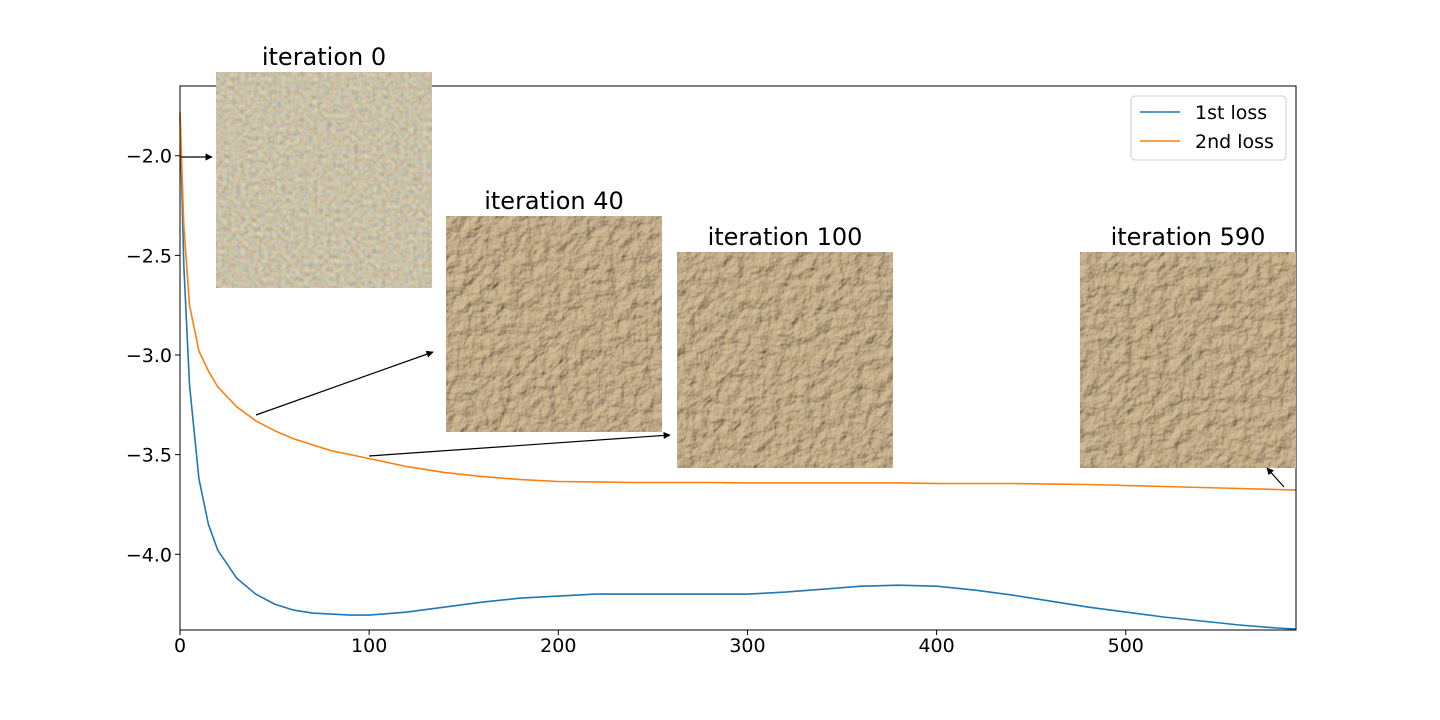 This screenshot has width=1440, height=720. Describe the element at coordinates (180, 646) in the screenshot. I see `x-tick-label: 0` at that location.